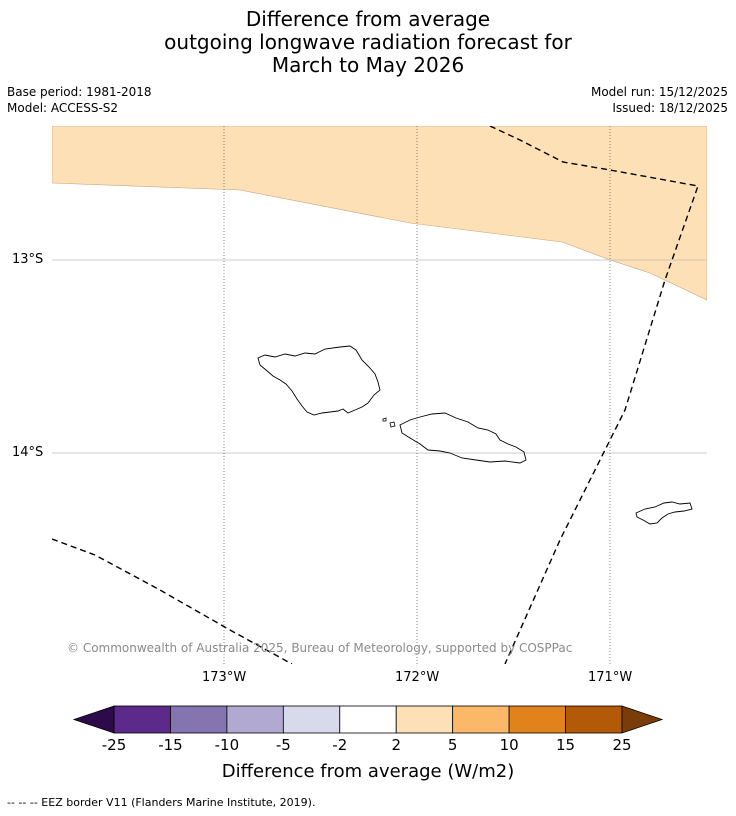 The image size is (736, 816). What do you see at coordinates (172, 601) in the screenshot?
I see `eez-border-southwest` at bounding box center [172, 601].